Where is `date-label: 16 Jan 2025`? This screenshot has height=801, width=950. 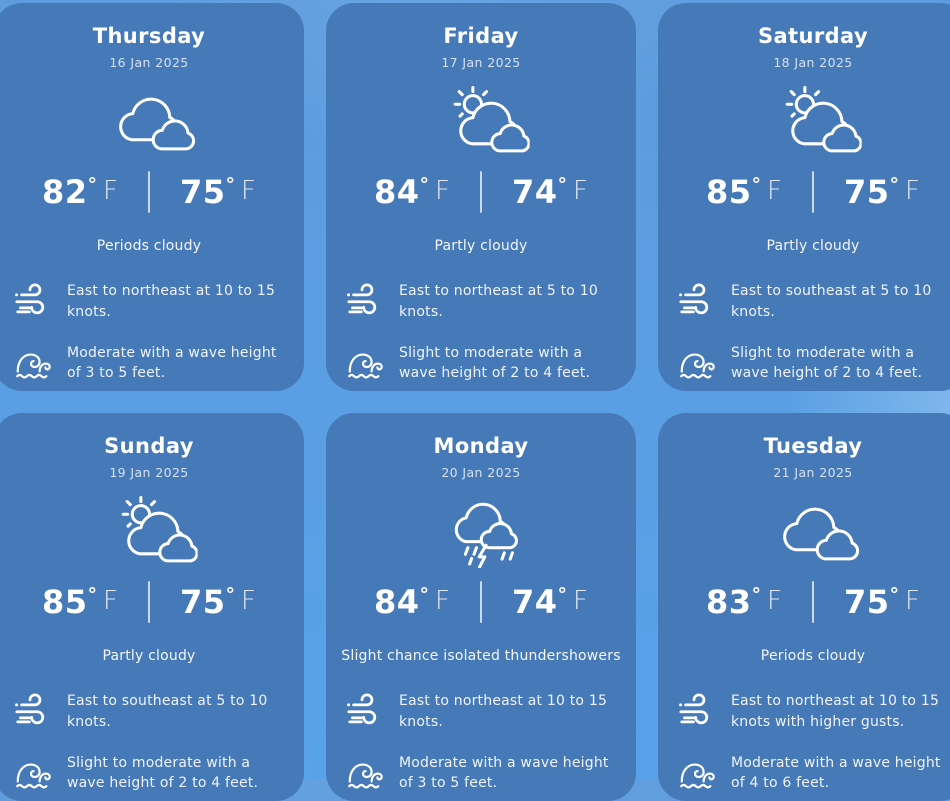
date-label: 16 Jan 2025 is located at coordinates (149, 63).